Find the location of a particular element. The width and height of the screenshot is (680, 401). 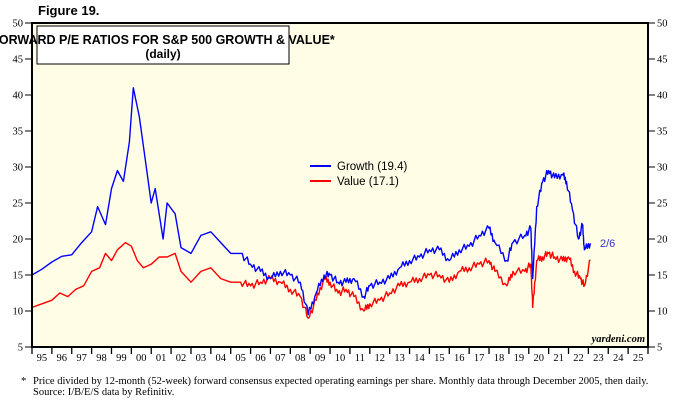

footnote-marker: * is located at coordinates (24, 381).